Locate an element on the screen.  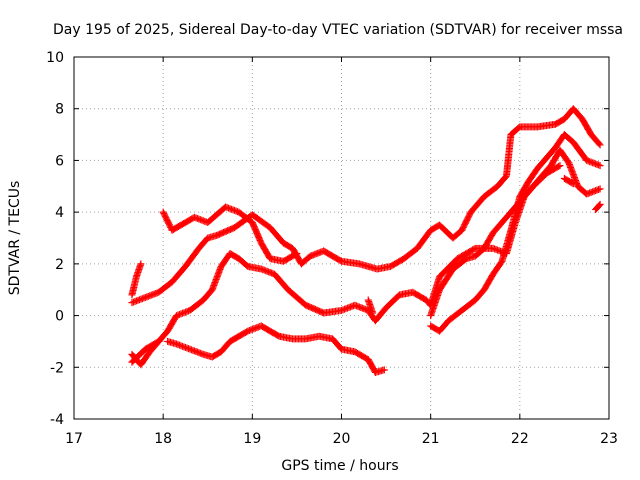
series-track-d is located at coordinates (276, 349).